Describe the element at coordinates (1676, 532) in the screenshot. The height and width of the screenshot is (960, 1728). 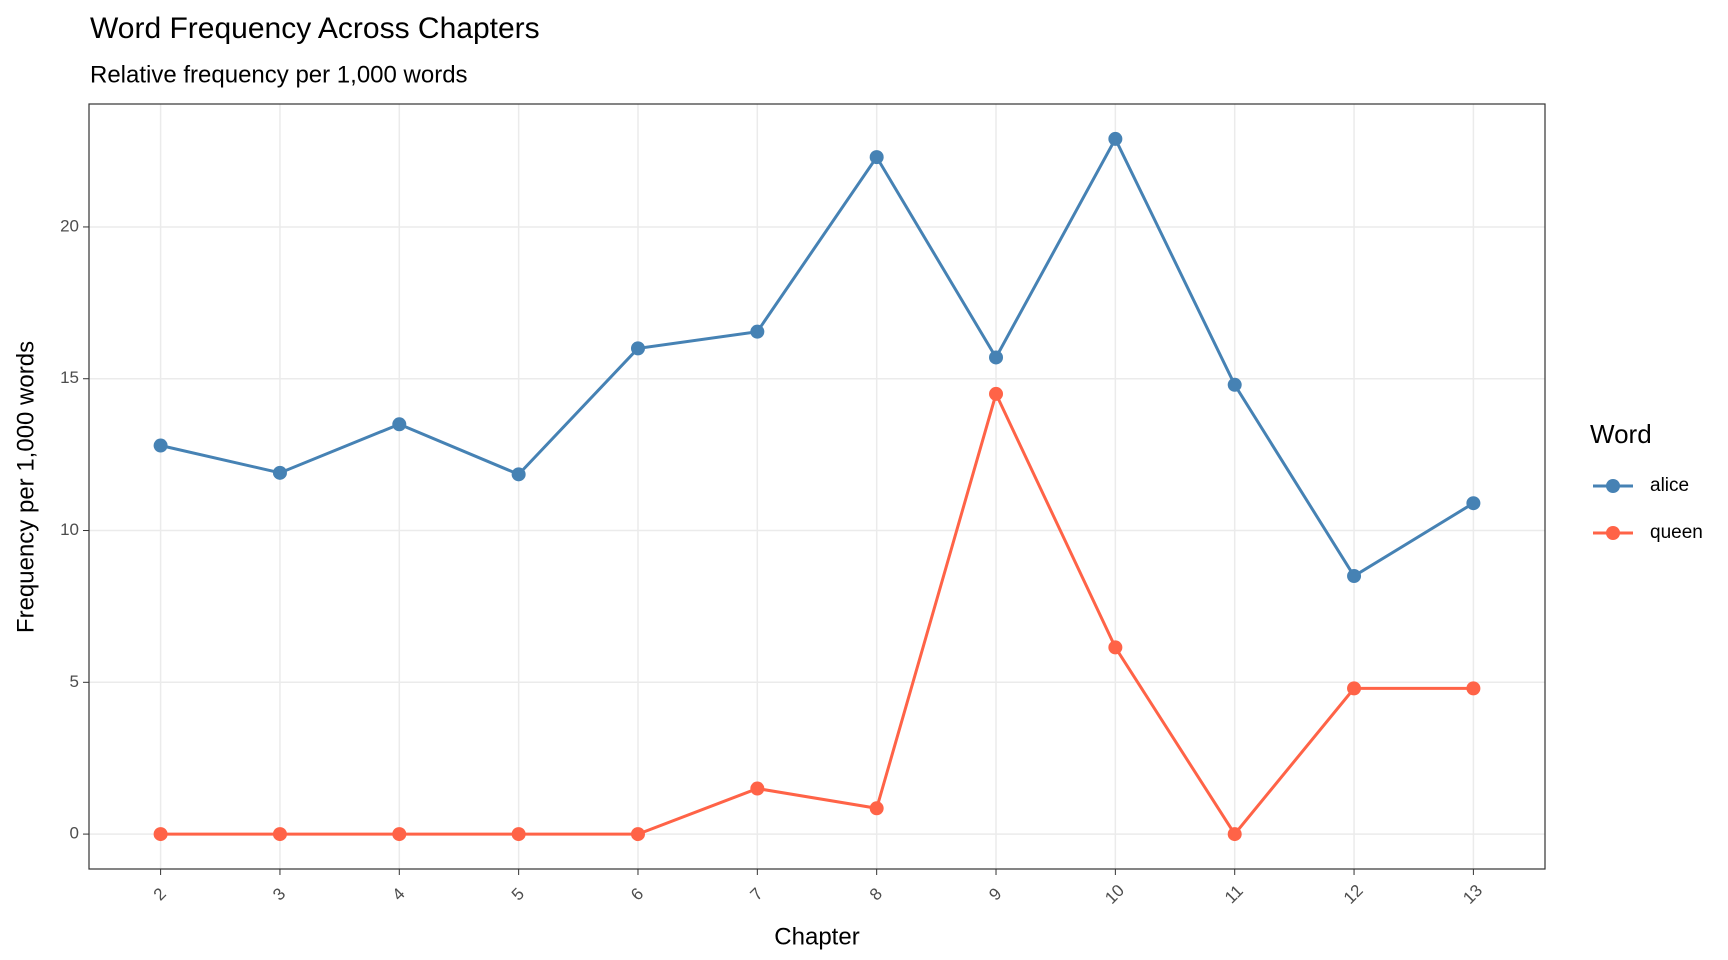
I see `legend-label: queen` at that location.